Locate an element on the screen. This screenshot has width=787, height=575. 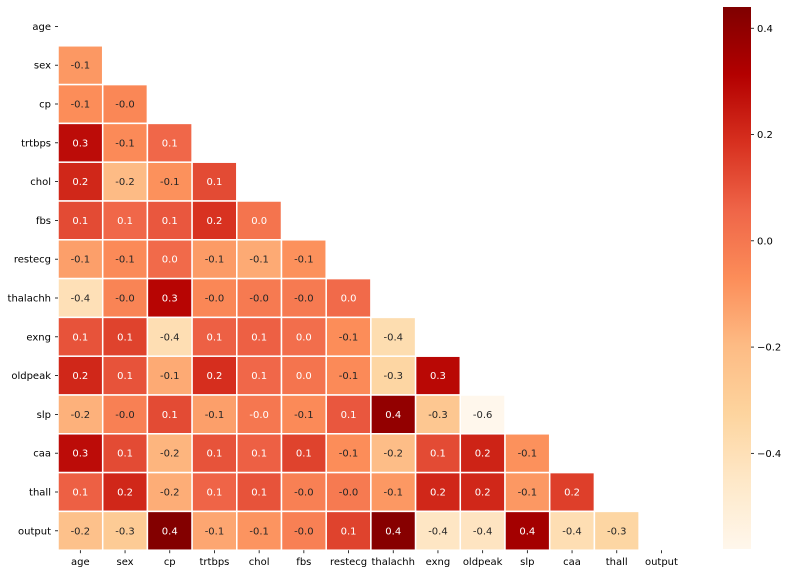
heatmap-cell-output-trtbps is located at coordinates (214, 530).